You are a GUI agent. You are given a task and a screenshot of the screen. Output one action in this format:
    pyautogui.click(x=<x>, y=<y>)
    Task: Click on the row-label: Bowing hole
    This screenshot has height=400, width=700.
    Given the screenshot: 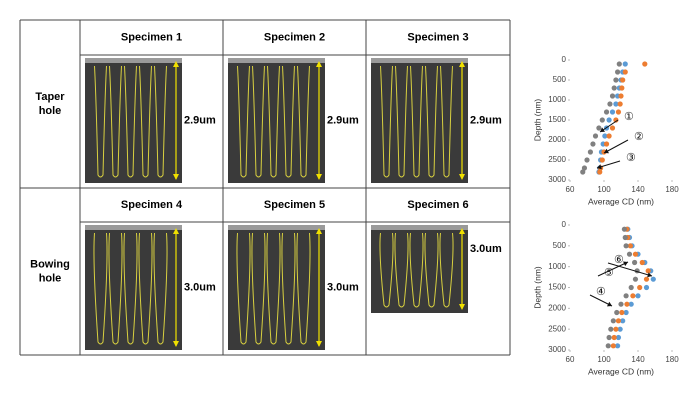 What is the action you would take?
    pyautogui.click(x=50, y=271)
    